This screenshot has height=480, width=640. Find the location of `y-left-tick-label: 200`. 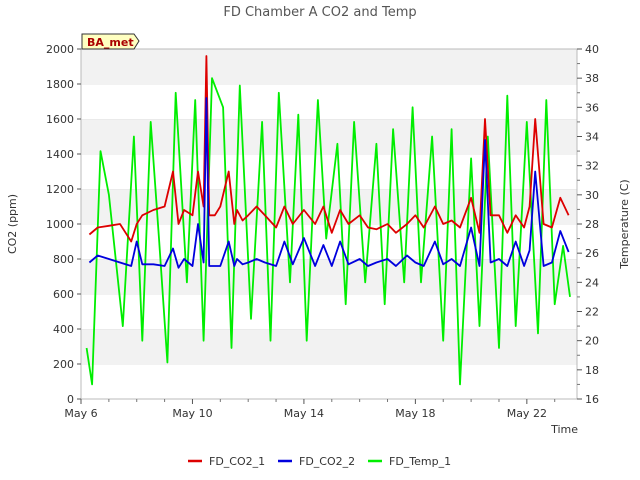

y-left-tick-label: 200 is located at coordinates (63, 364).